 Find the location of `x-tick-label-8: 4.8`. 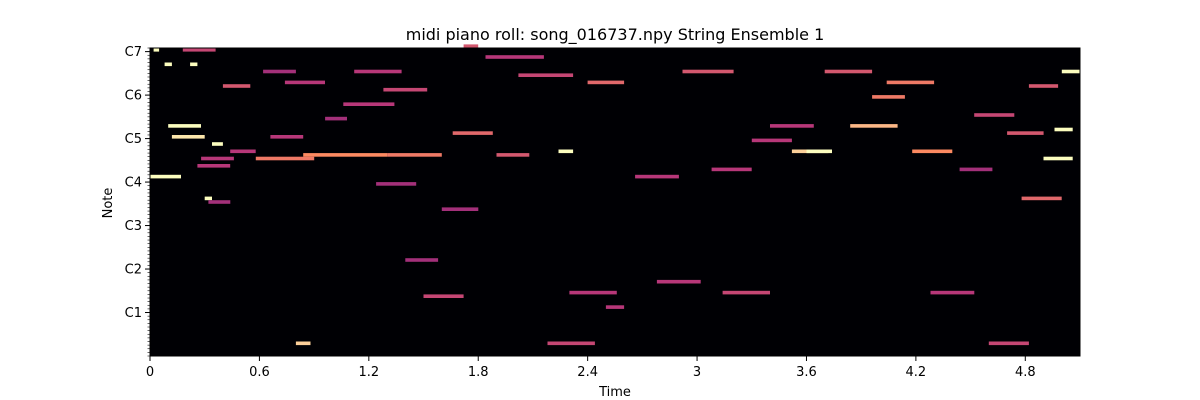

x-tick-label-8: 4.8 is located at coordinates (1025, 372).